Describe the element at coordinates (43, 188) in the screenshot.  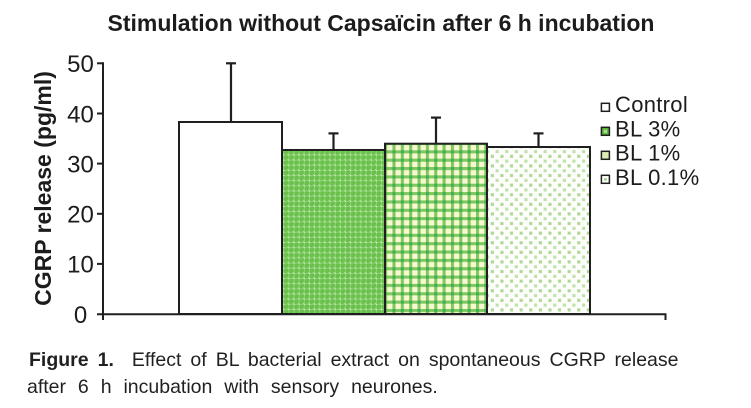
I see `svg-text: CGRP release (pg/ml)` at that location.